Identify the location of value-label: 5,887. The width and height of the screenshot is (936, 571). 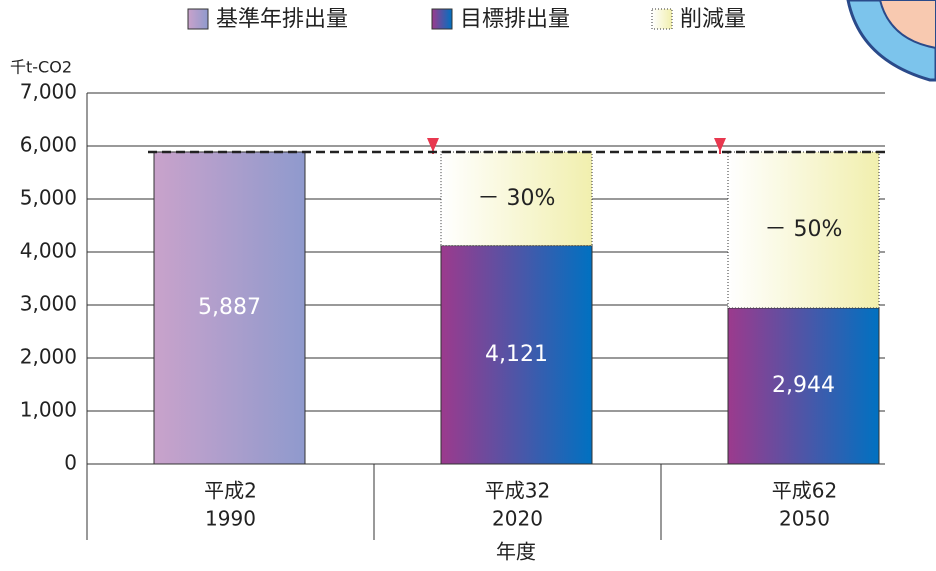
(229, 307).